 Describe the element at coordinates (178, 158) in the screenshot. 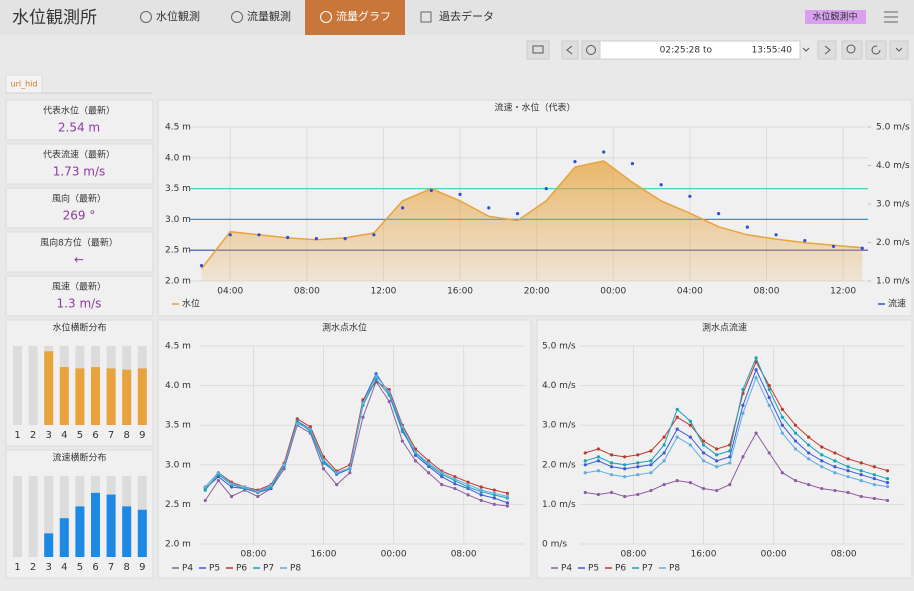

I see `y-tick-label: 4.0 m` at that location.